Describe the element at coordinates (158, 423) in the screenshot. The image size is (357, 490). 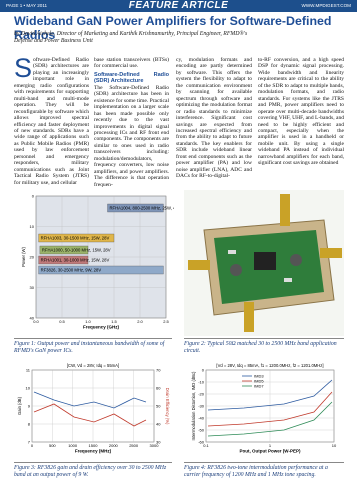
I see `y2-tick-label: 40` at that location.